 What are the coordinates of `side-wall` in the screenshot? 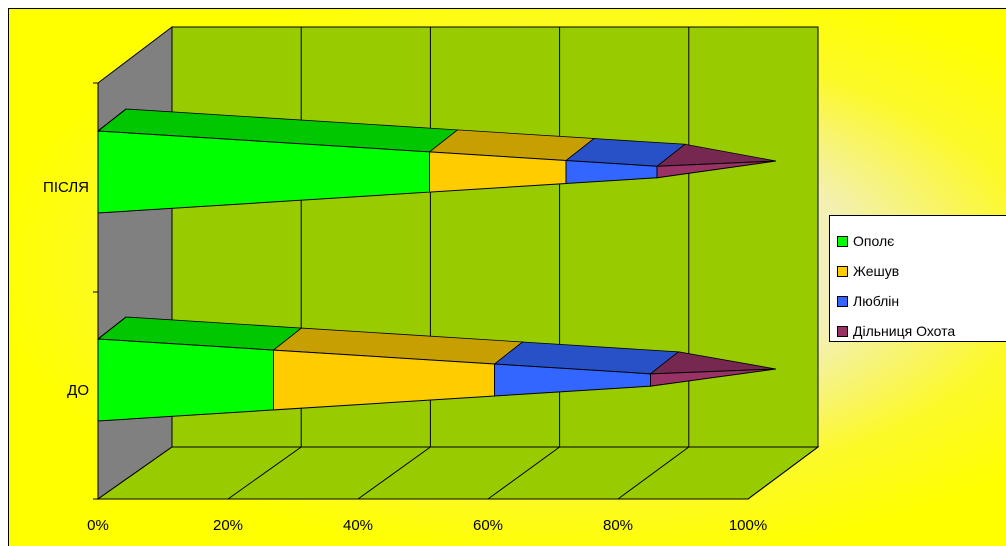 It's located at (135, 262).